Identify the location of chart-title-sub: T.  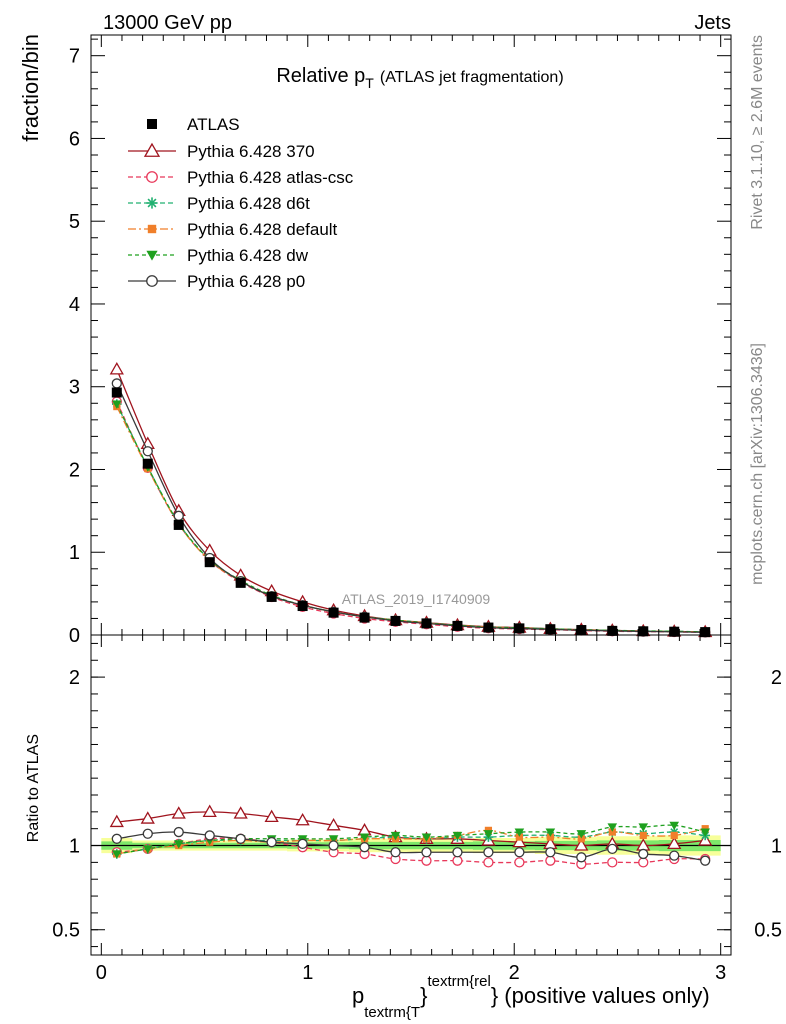
(369, 83).